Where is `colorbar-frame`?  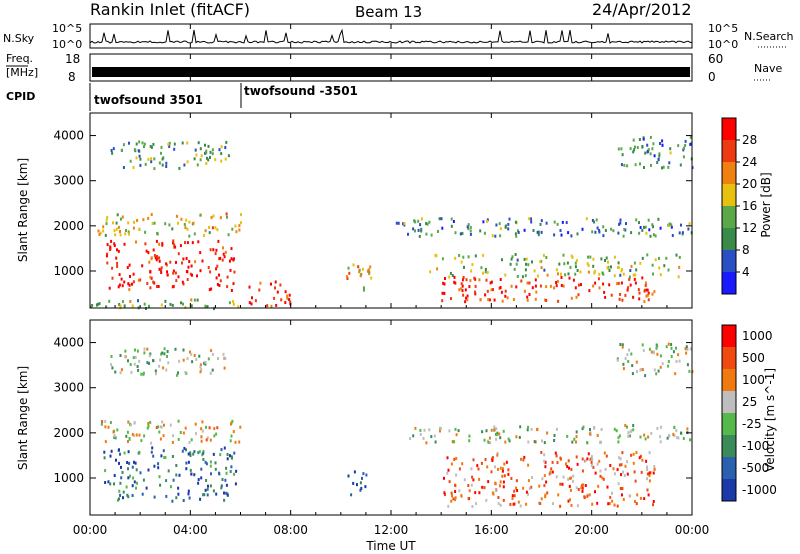
colorbar-frame is located at coordinates (729, 413).